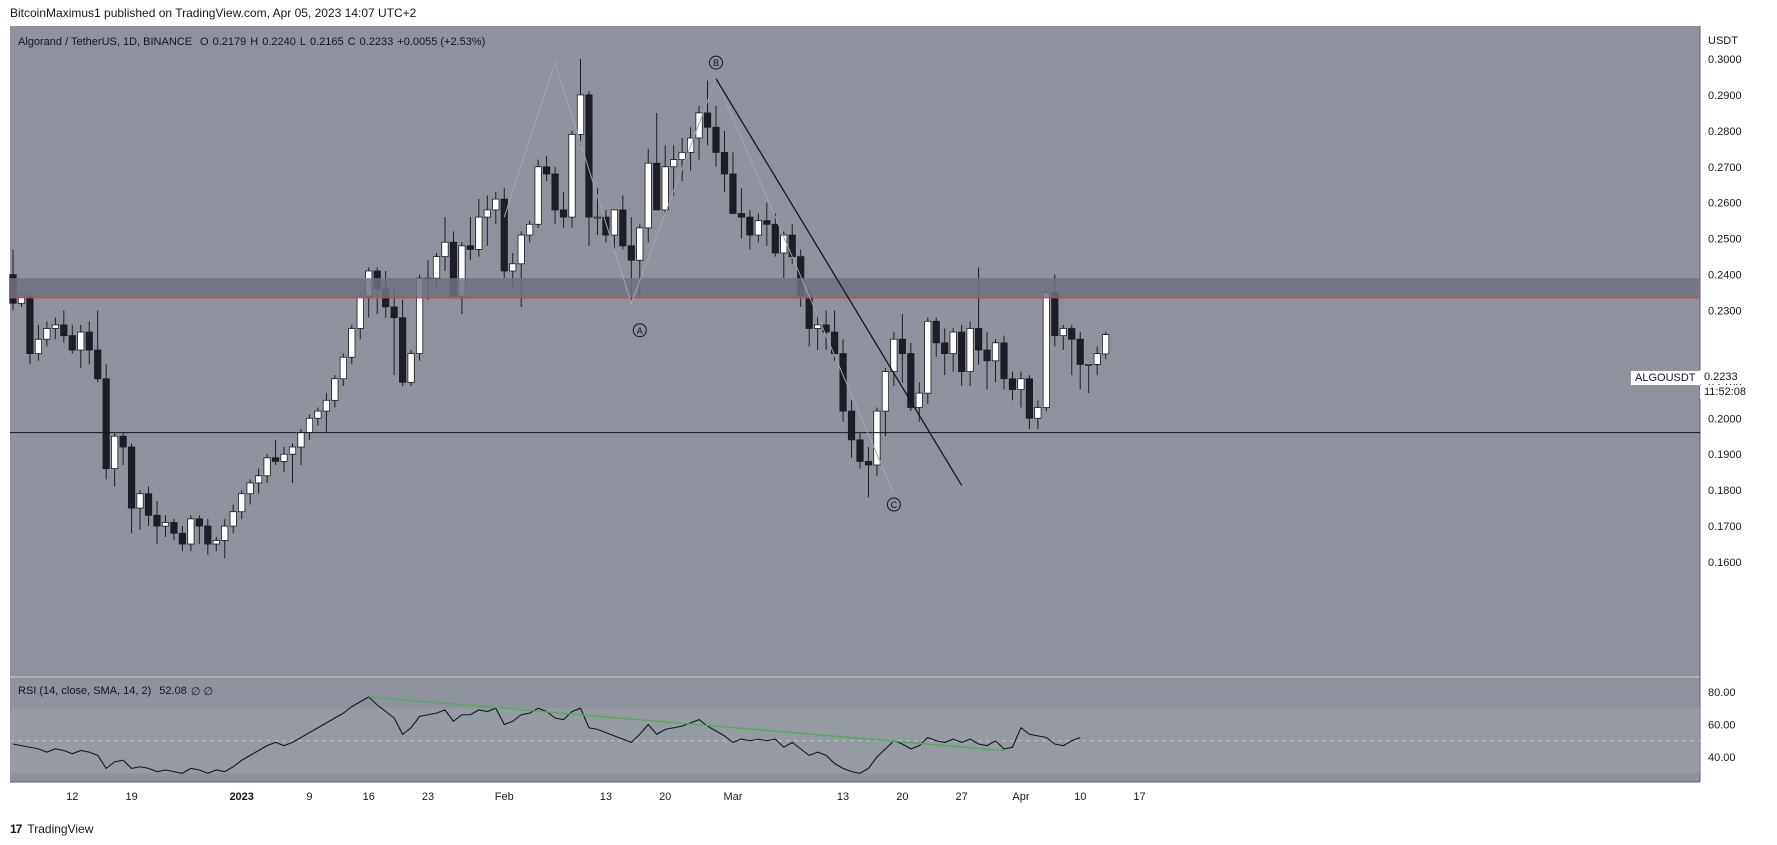 The height and width of the screenshot is (845, 1777). I want to click on footer-brand: TradingView, so click(60, 829).